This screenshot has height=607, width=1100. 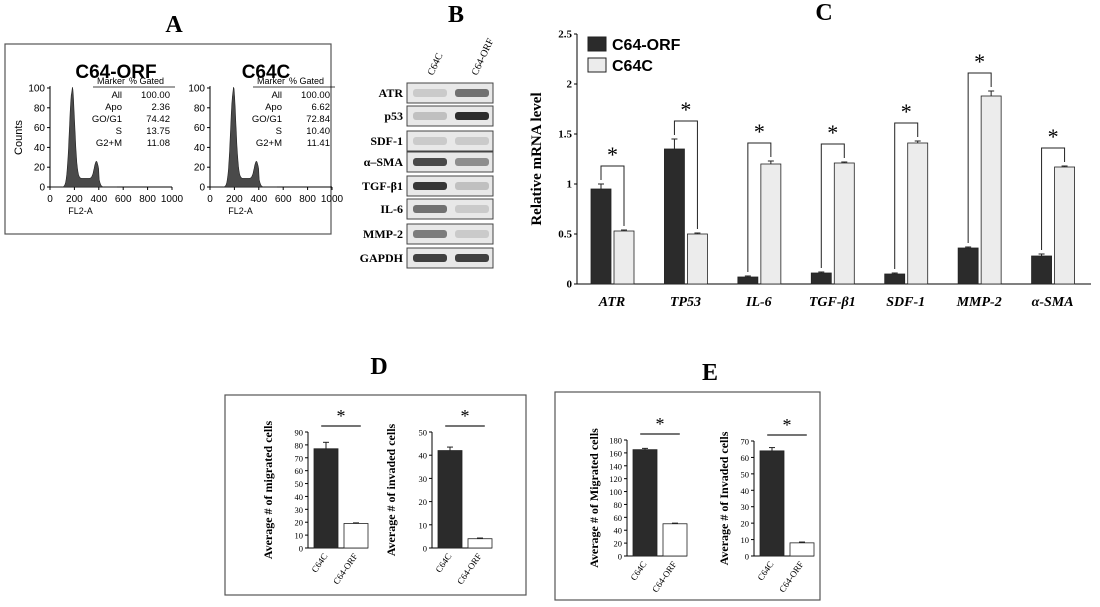 I want to click on y-axis-label: Average # of migrated cells, so click(x=268, y=489).